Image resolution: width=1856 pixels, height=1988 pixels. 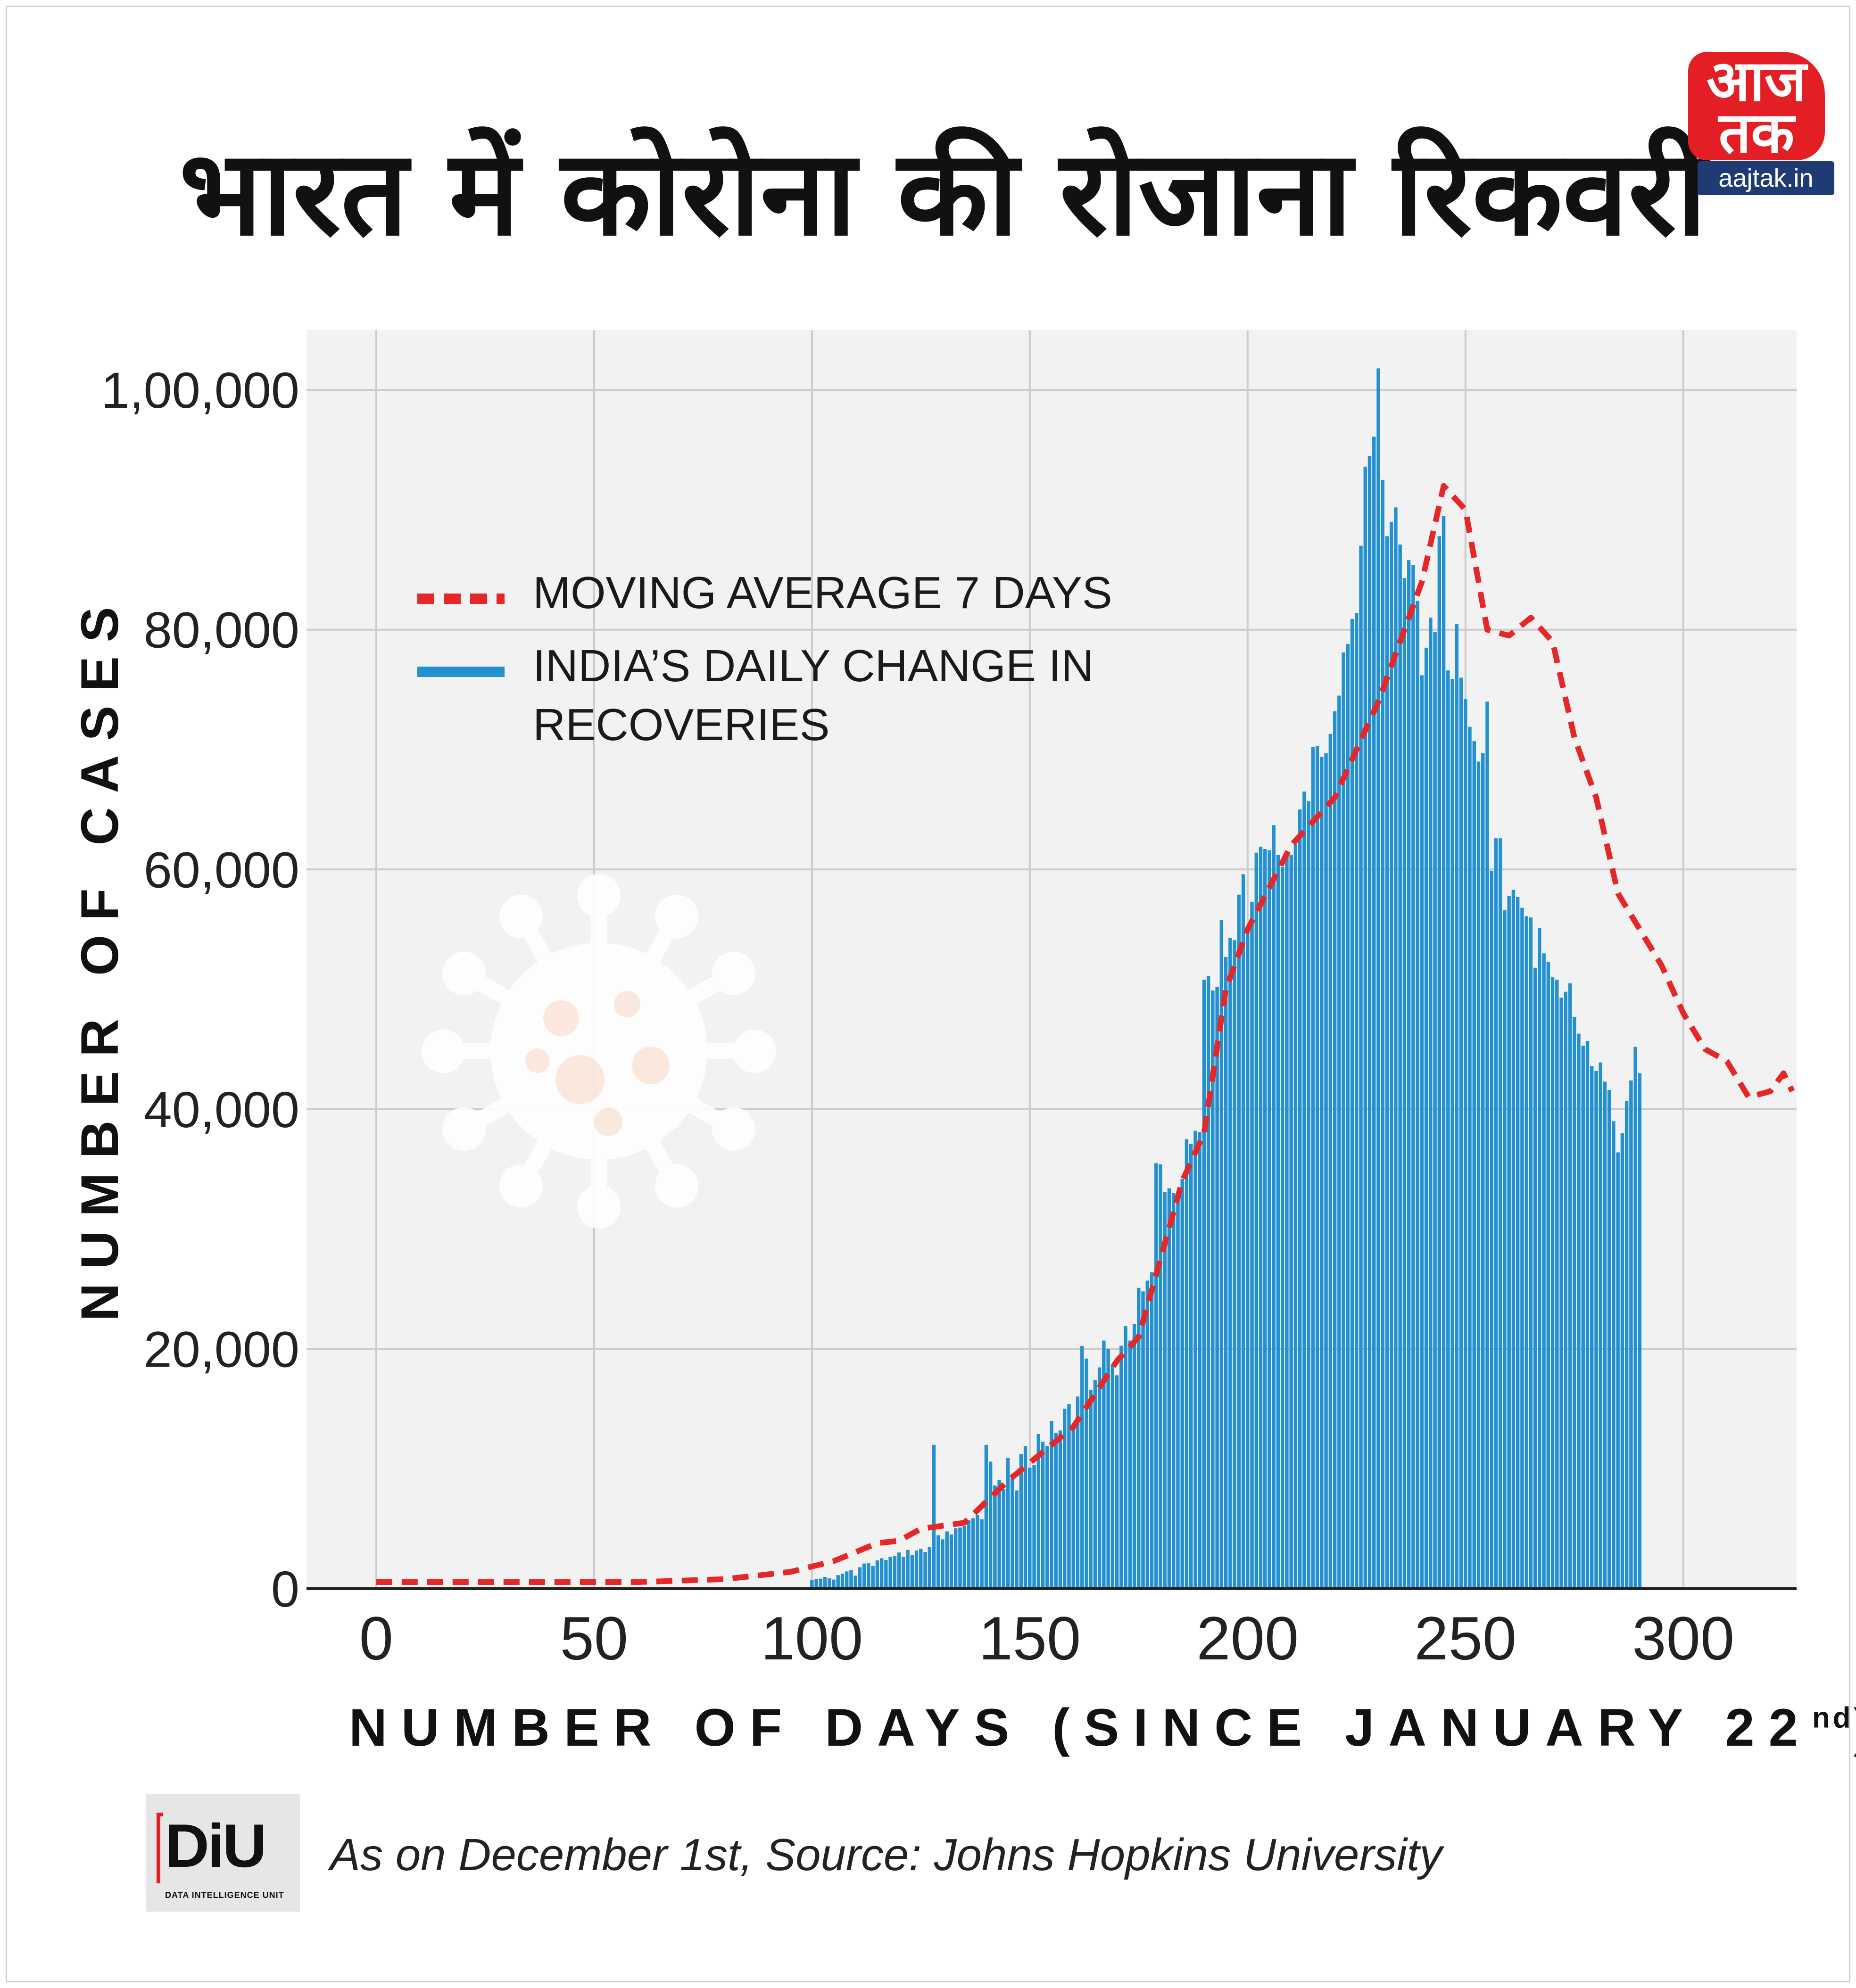 What do you see at coordinates (1761, 125) in the screenshot?
I see `aajtak-logo: आज तक aajtak.in` at bounding box center [1761, 125].